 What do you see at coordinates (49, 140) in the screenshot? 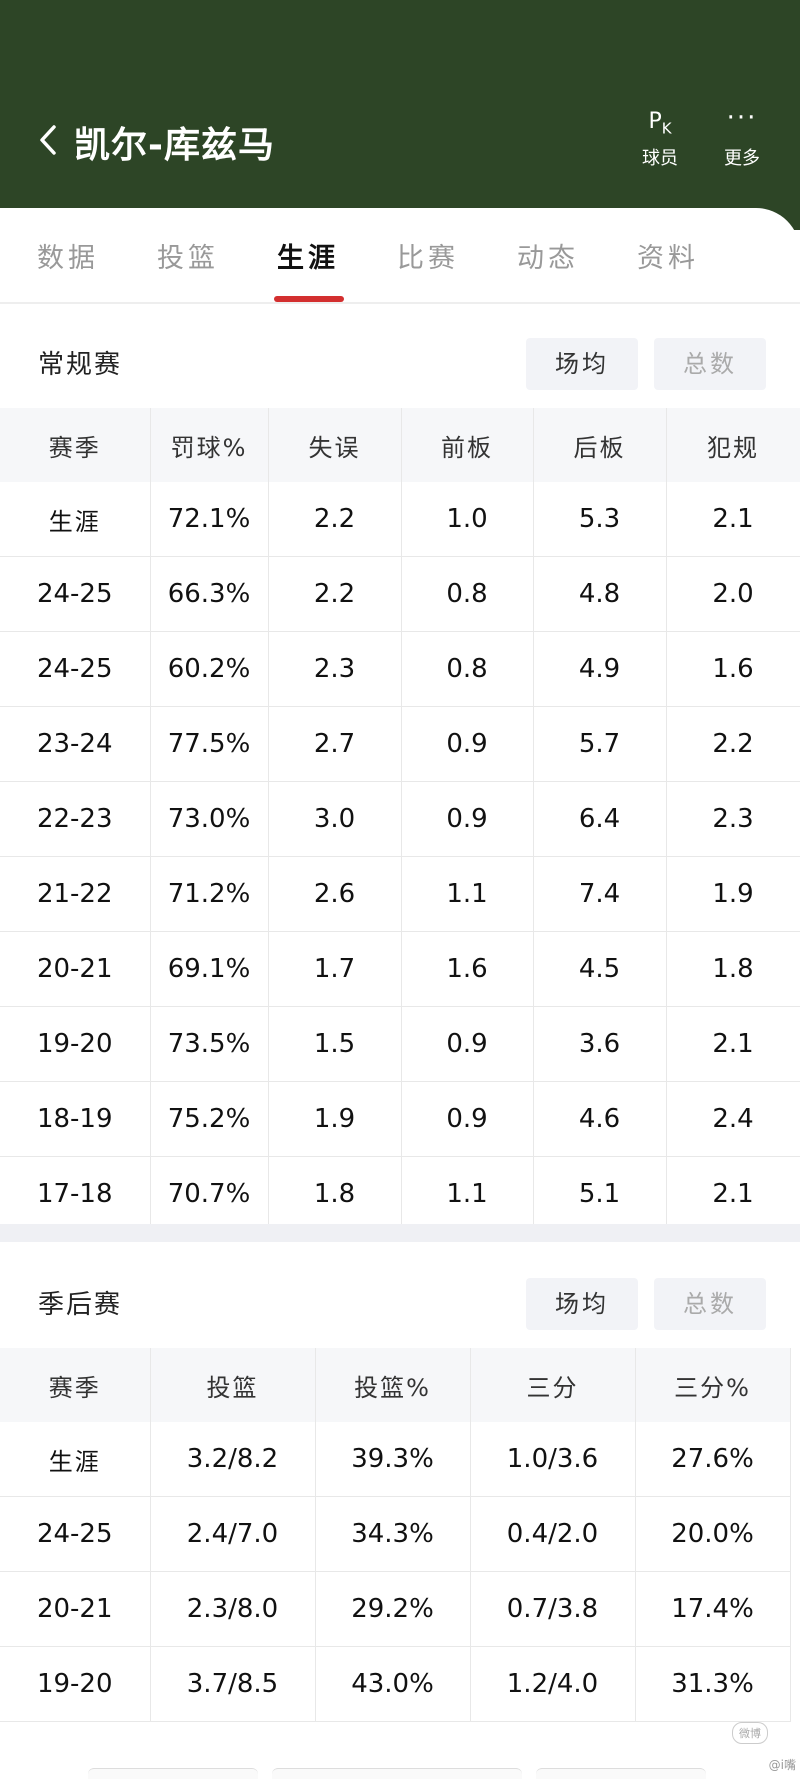
I see `back-arrow-icon` at bounding box center [49, 140].